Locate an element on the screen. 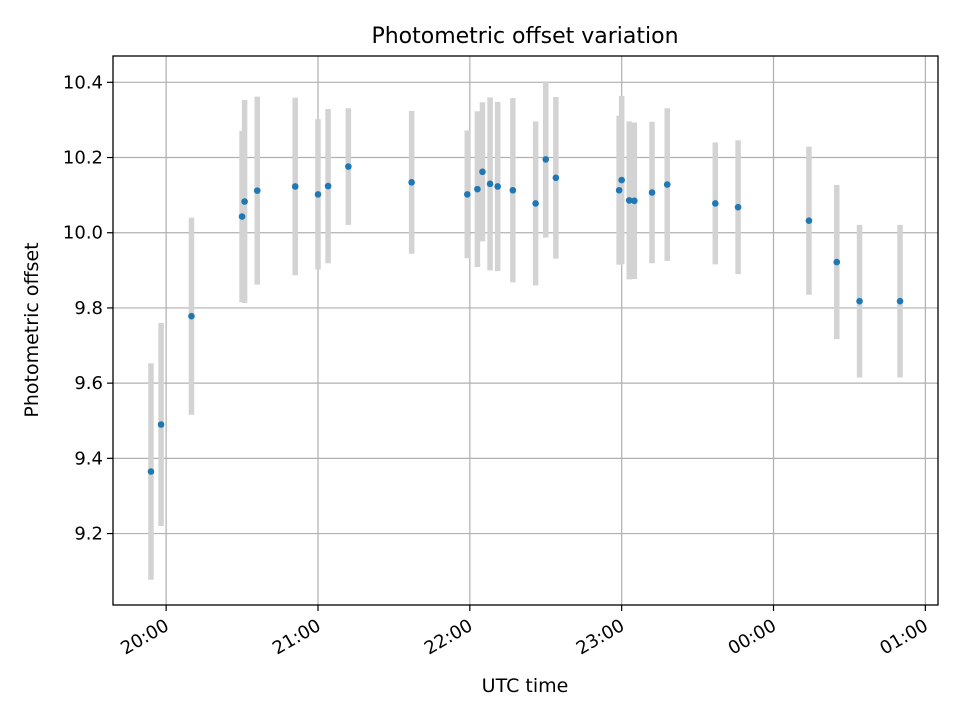 The height and width of the screenshot is (720, 960). y-axis-ticks: 9.2 9.4 9.6 9.8 10.0 10.2 10.4 is located at coordinates (88, 308).